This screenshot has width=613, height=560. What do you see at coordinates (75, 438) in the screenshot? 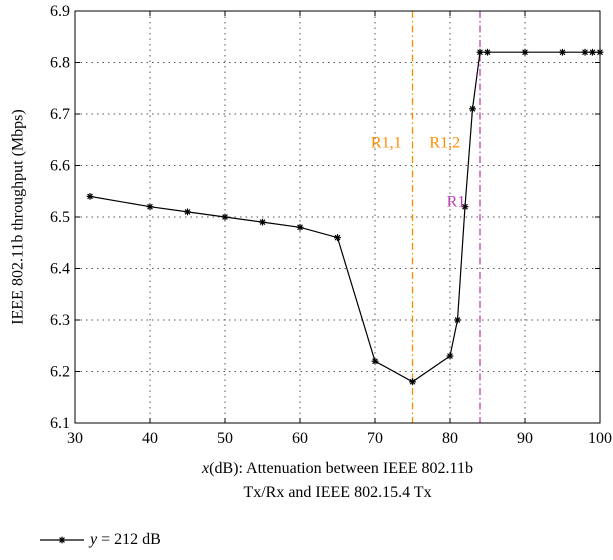
I see `x-tick-label: 30` at bounding box center [75, 438].